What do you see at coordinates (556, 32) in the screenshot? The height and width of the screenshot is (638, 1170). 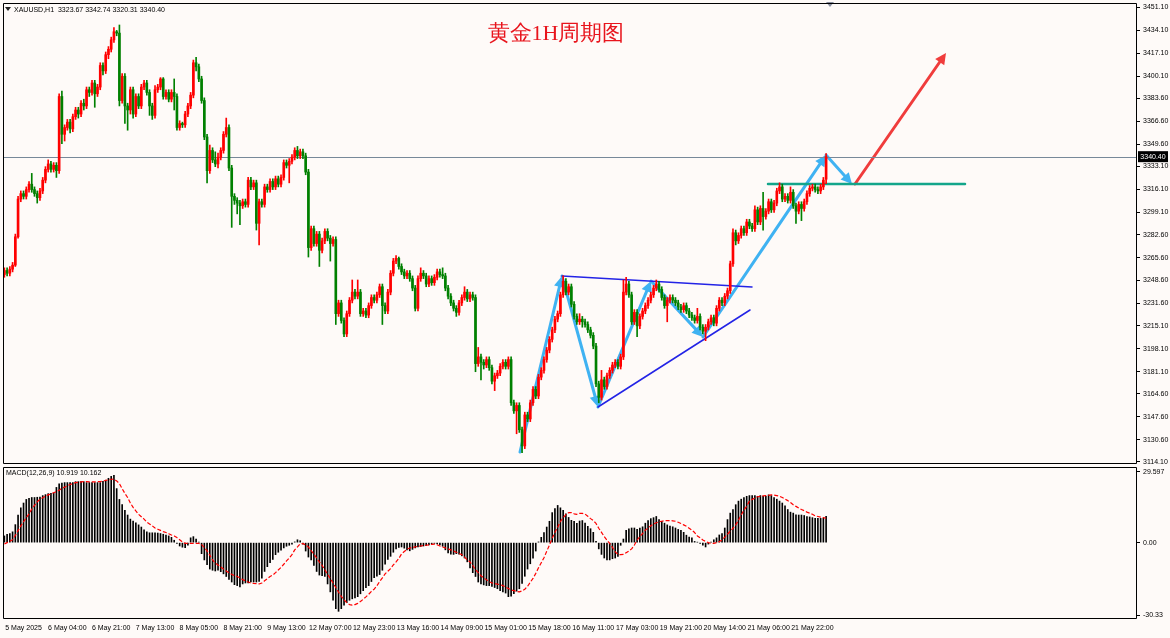 I see `text: 黄金1H周期图` at bounding box center [556, 32].